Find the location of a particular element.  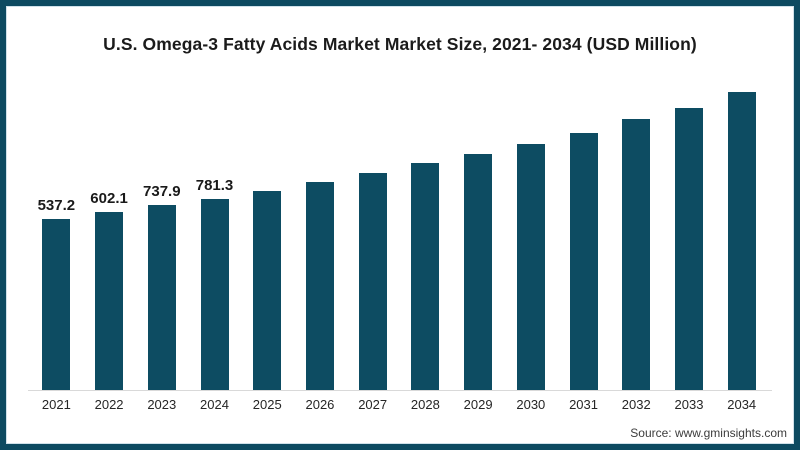

bar-slot-2032 is located at coordinates (636, 195).